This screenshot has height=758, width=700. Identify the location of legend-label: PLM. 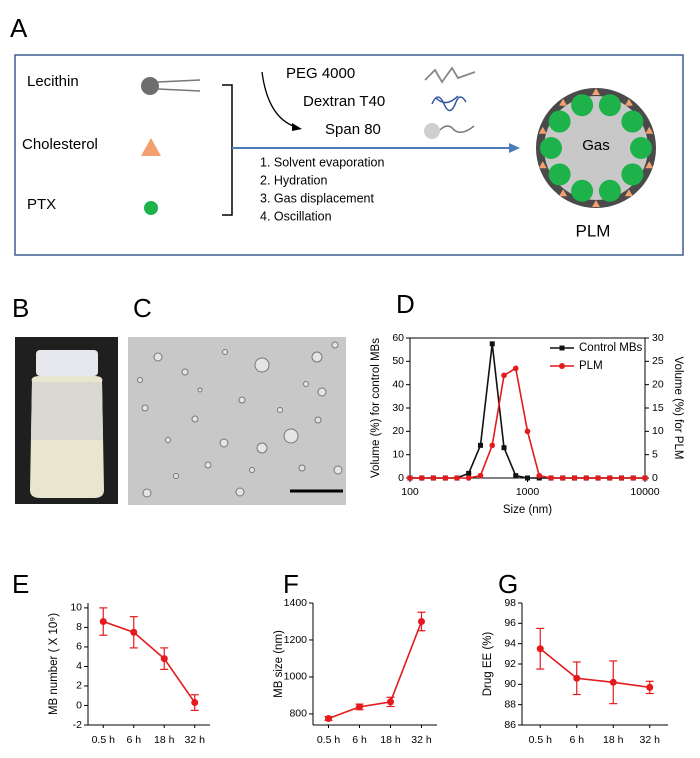
(591, 366).